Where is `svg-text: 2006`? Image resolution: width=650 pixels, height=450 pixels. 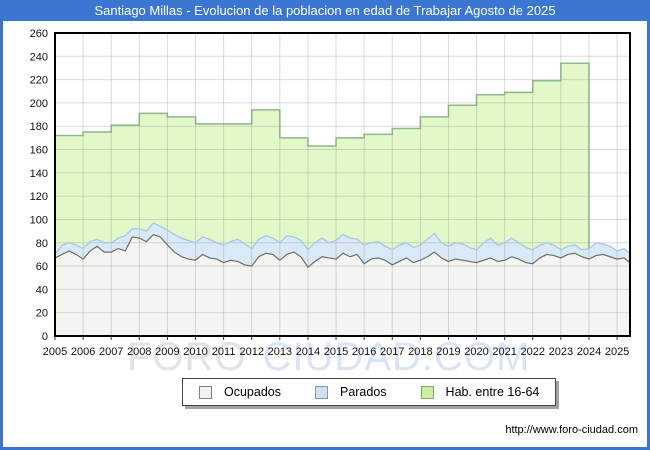 svg-text: 2006 is located at coordinates (83, 352).